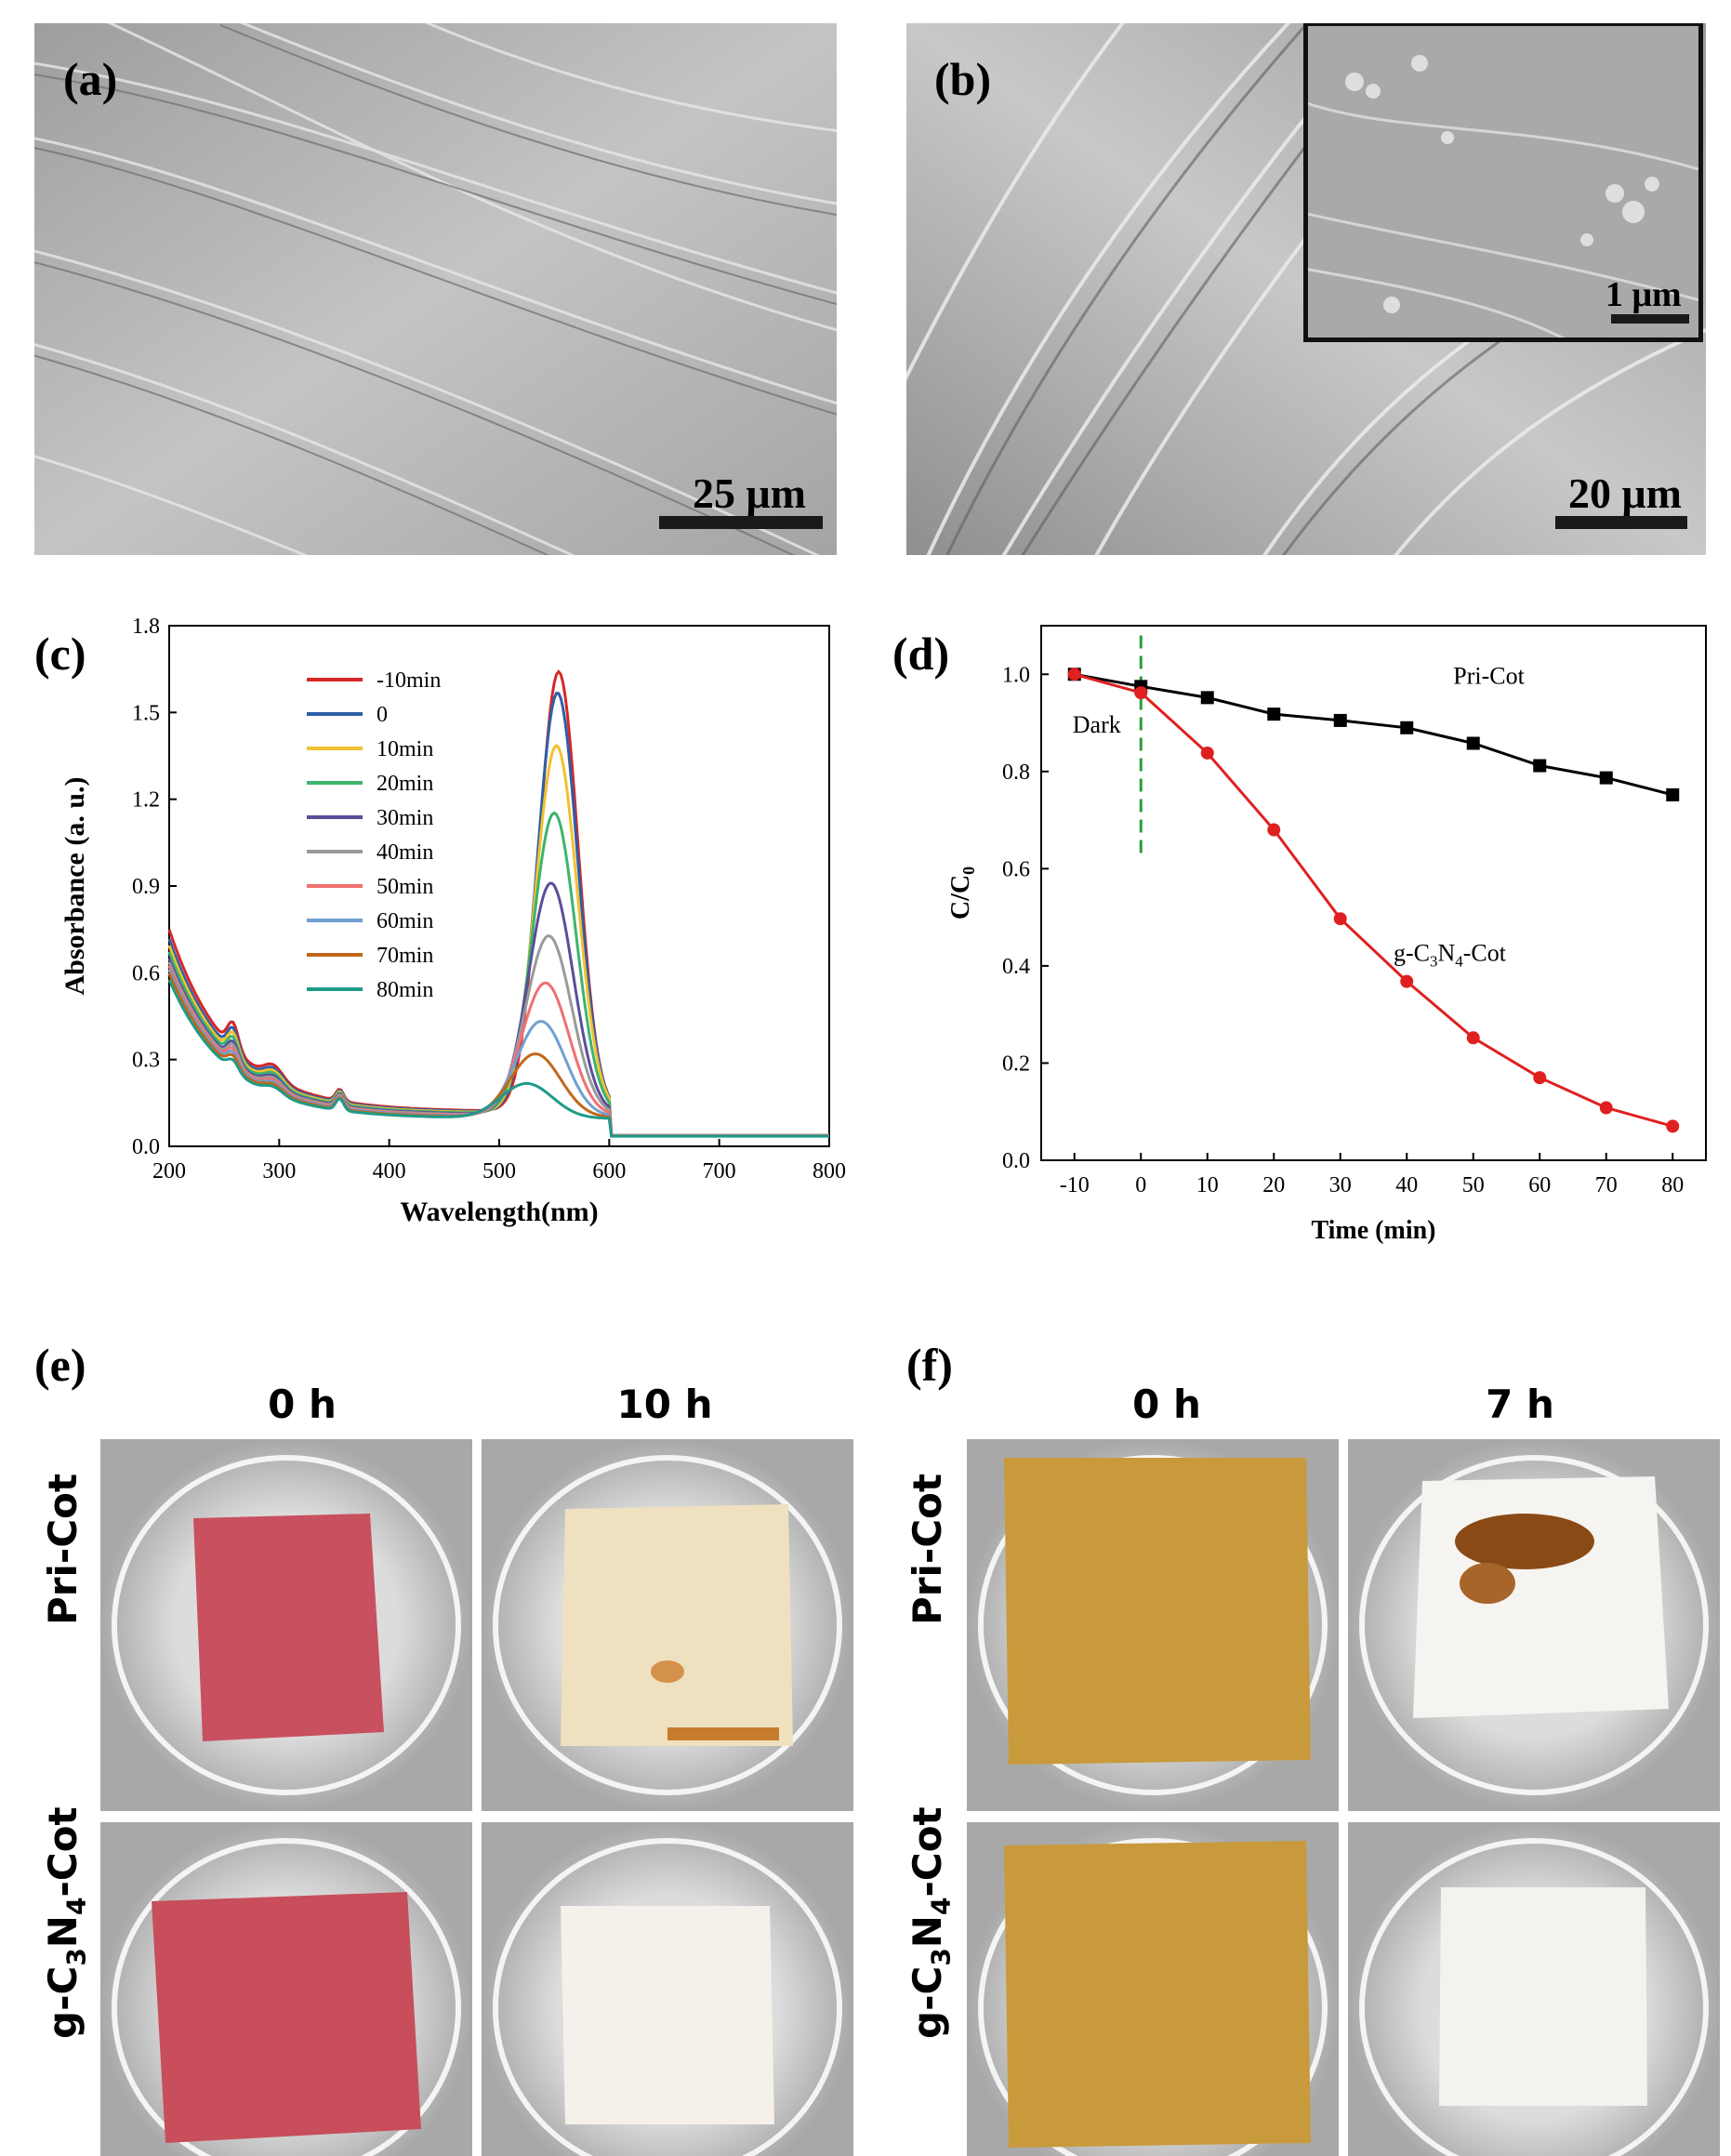  What do you see at coordinates (286, 1625) in the screenshot?
I see `photo-e-pri-0h` at bounding box center [286, 1625].